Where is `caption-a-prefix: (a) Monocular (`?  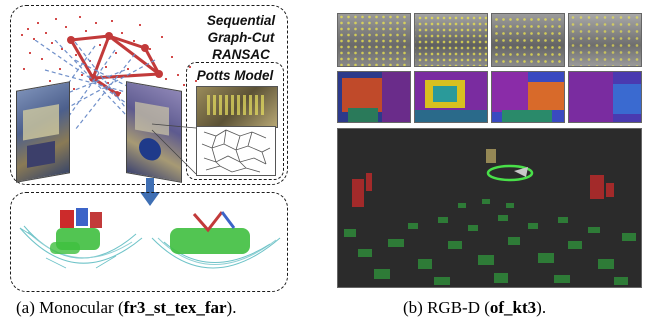 caption-a-prefix: (a) Monocular ( is located at coordinates (70, 307).